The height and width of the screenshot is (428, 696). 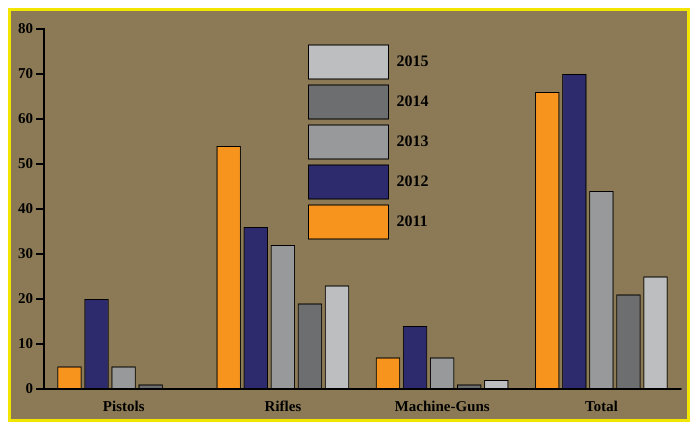 What do you see at coordinates (412, 61) in the screenshot?
I see `legend-label: 2015` at bounding box center [412, 61].